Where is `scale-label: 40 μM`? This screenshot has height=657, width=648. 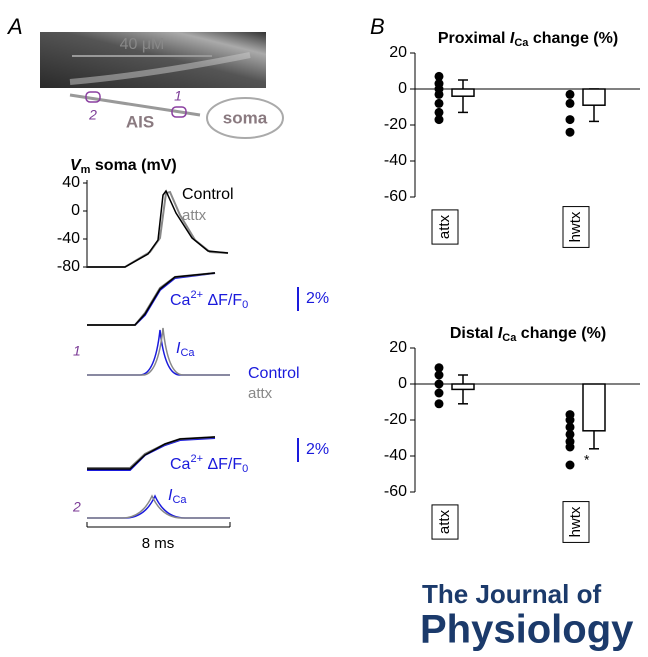
scale-label: 40 μM is located at coordinates (142, 44).